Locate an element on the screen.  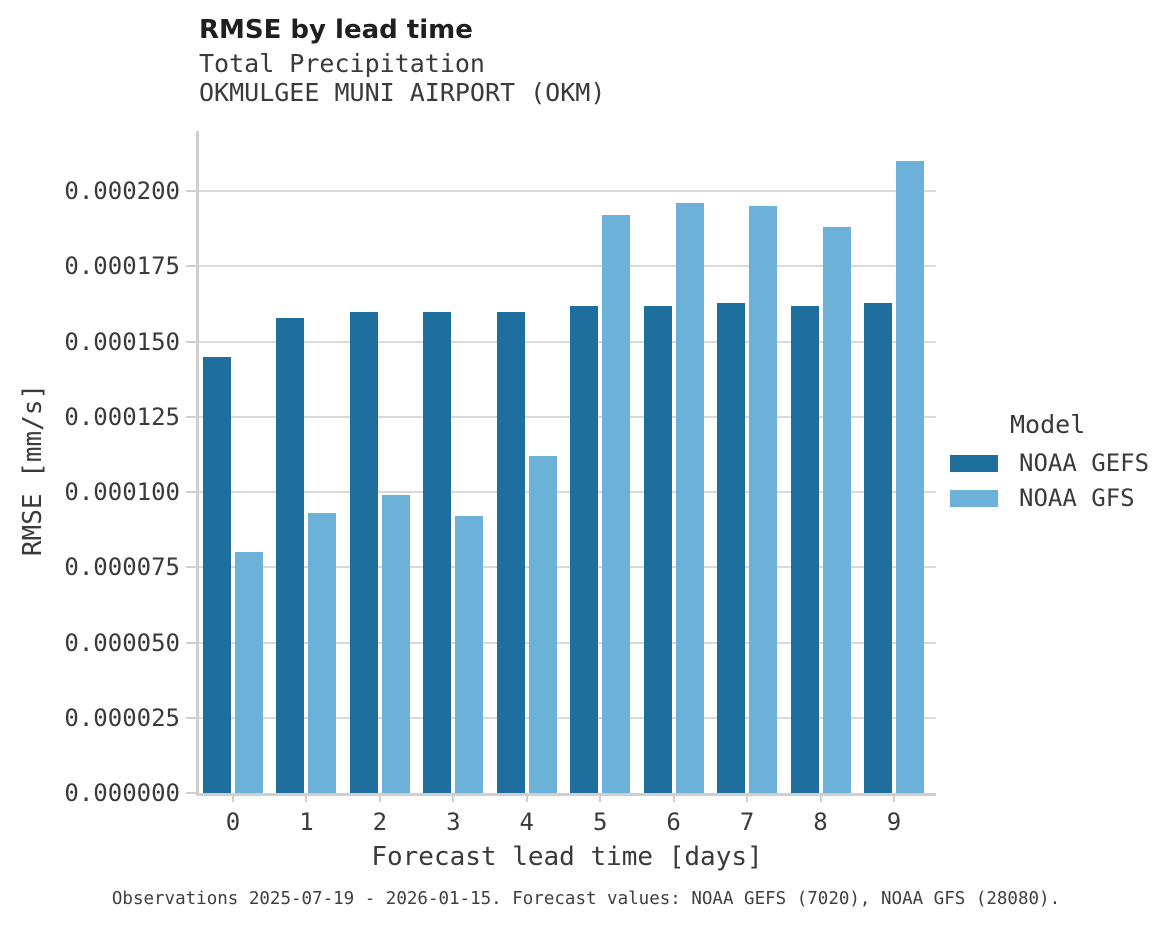
legend-swatch-noaa-gefs is located at coordinates (974, 463).